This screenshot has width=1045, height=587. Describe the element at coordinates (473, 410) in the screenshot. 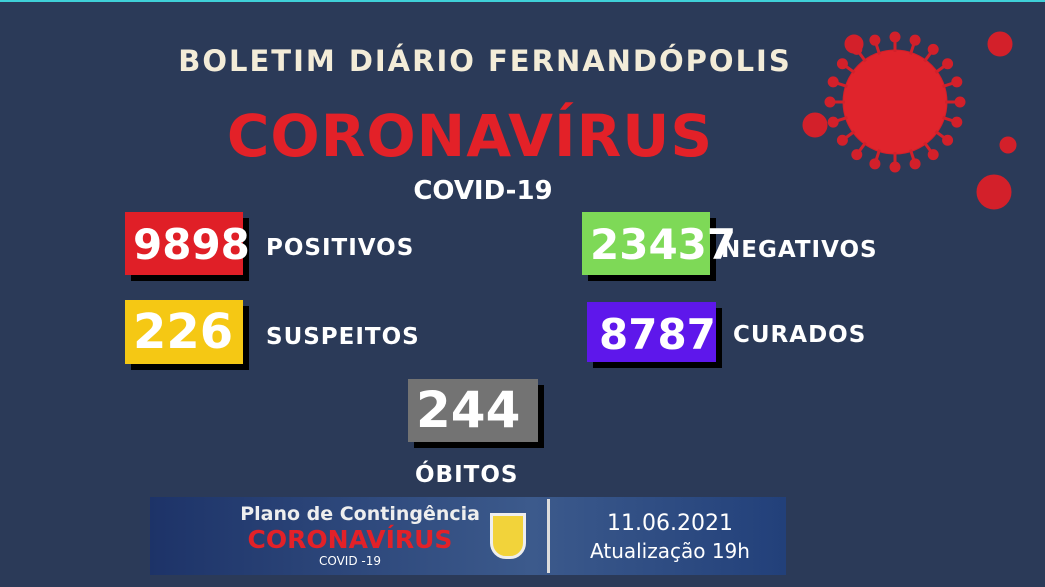

I see `deaths-count-box: 244` at that location.